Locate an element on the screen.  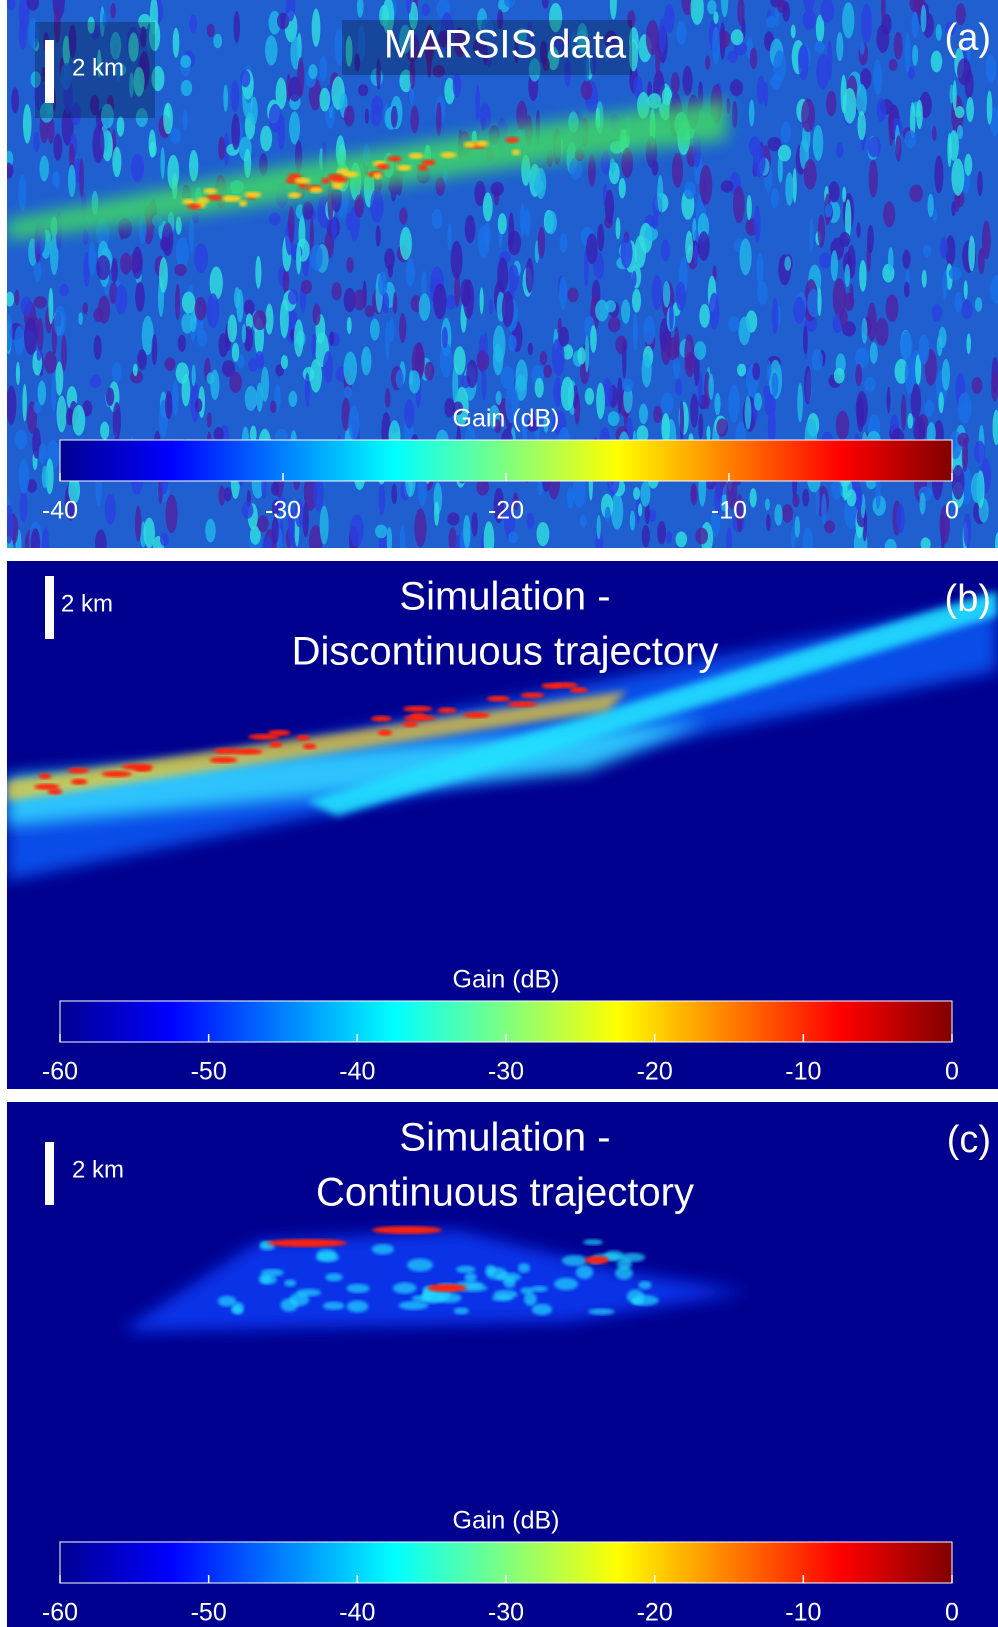
panel-label: (b) is located at coordinates (968, 599).